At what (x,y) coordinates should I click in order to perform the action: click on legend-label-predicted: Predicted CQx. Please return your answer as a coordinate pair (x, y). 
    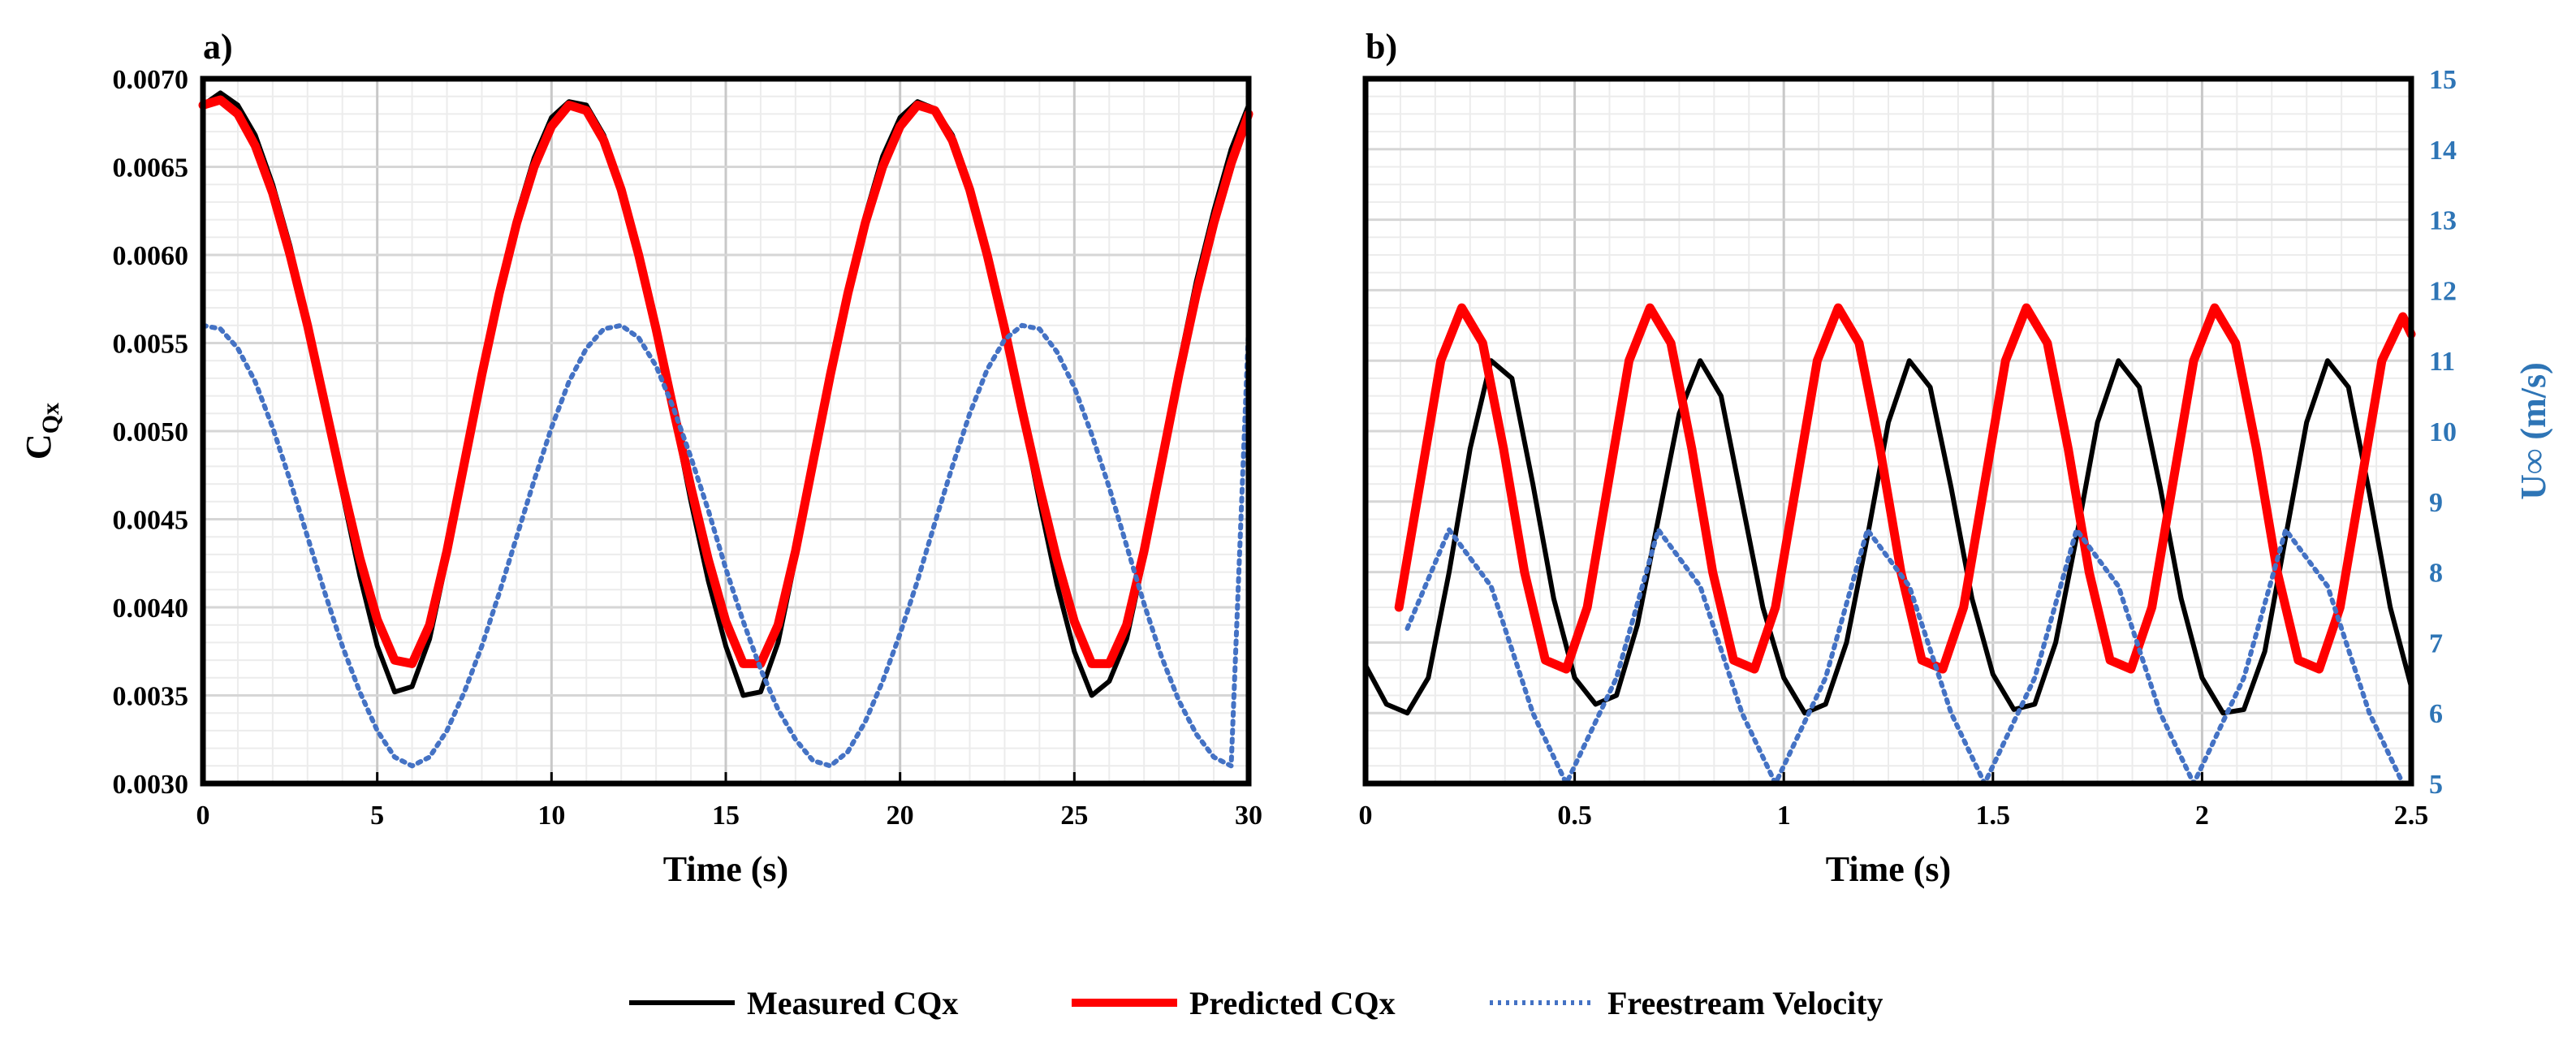
    Looking at the image, I should click on (1292, 1003).